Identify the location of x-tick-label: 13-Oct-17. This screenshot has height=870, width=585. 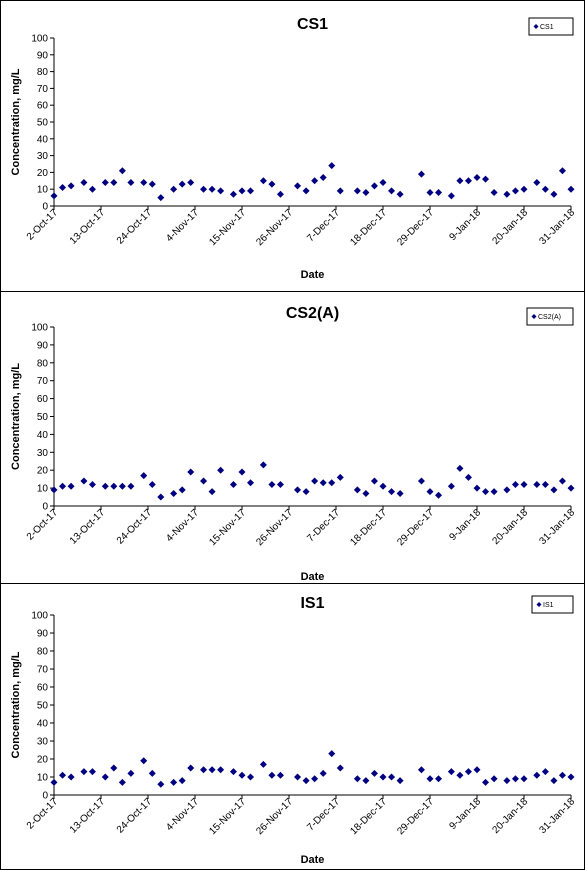
(88, 816).